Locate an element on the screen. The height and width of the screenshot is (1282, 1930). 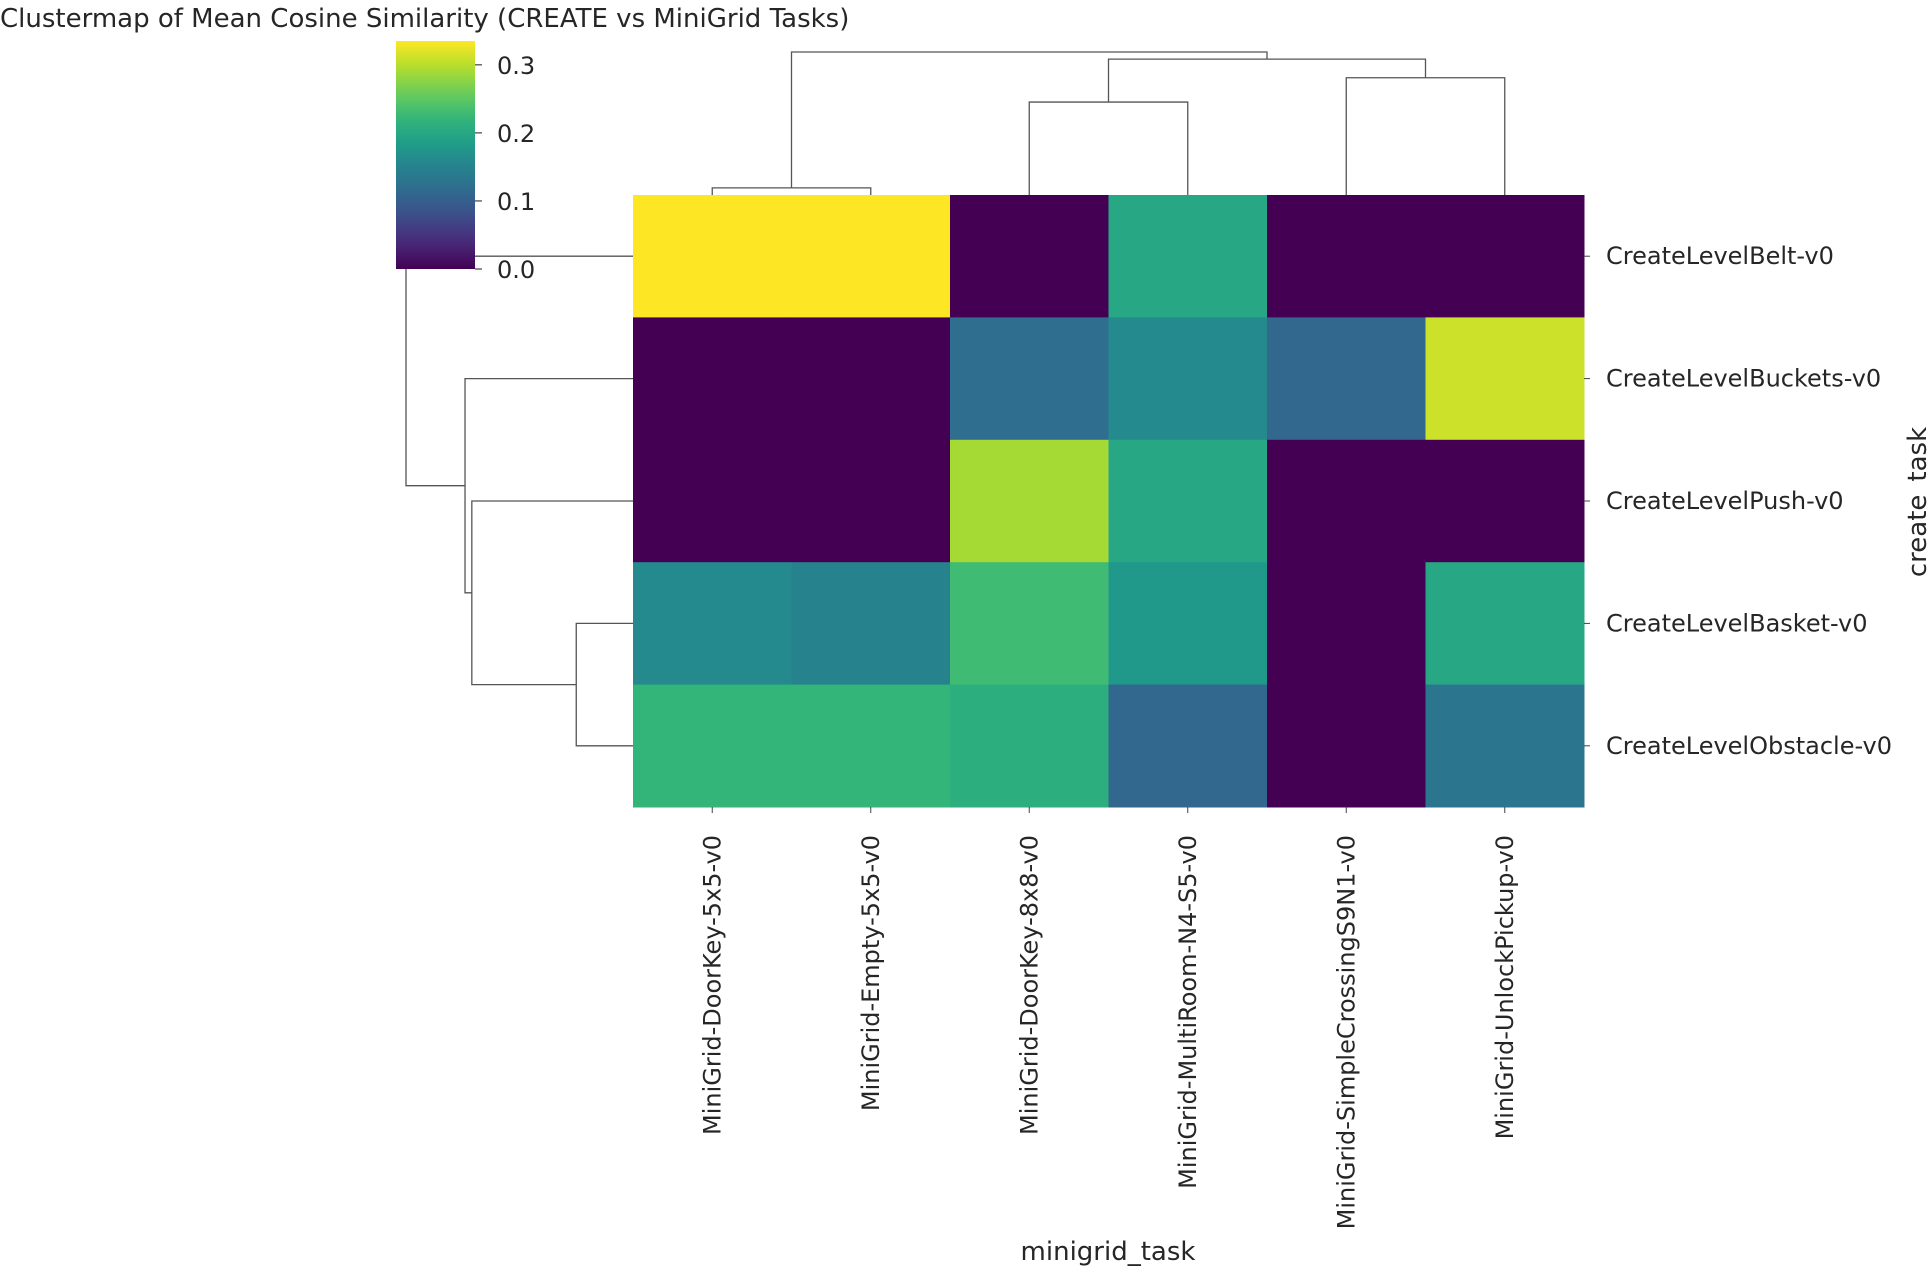
row-dendrogram is located at coordinates (519, 501).